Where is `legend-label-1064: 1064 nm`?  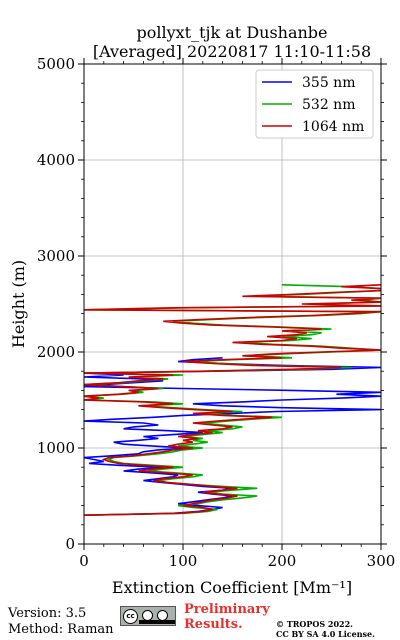
legend-label-1064: 1064 nm is located at coordinates (333, 127).